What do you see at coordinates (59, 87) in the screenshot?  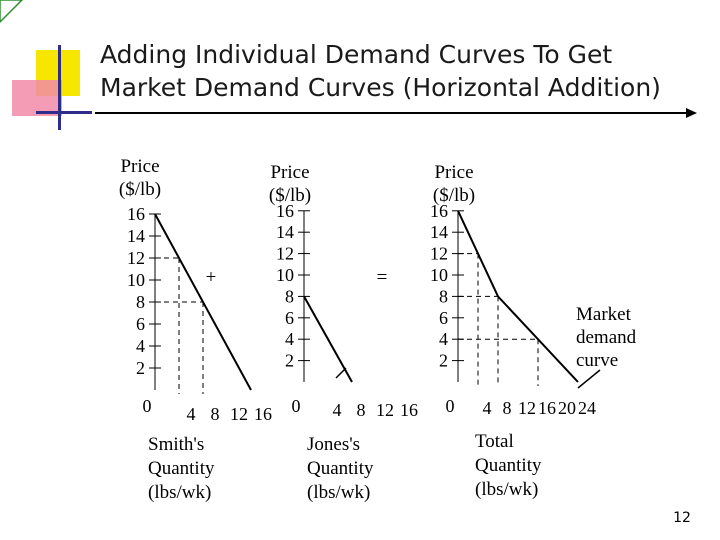 I see `deco-blue-vertical-bar` at bounding box center [59, 87].